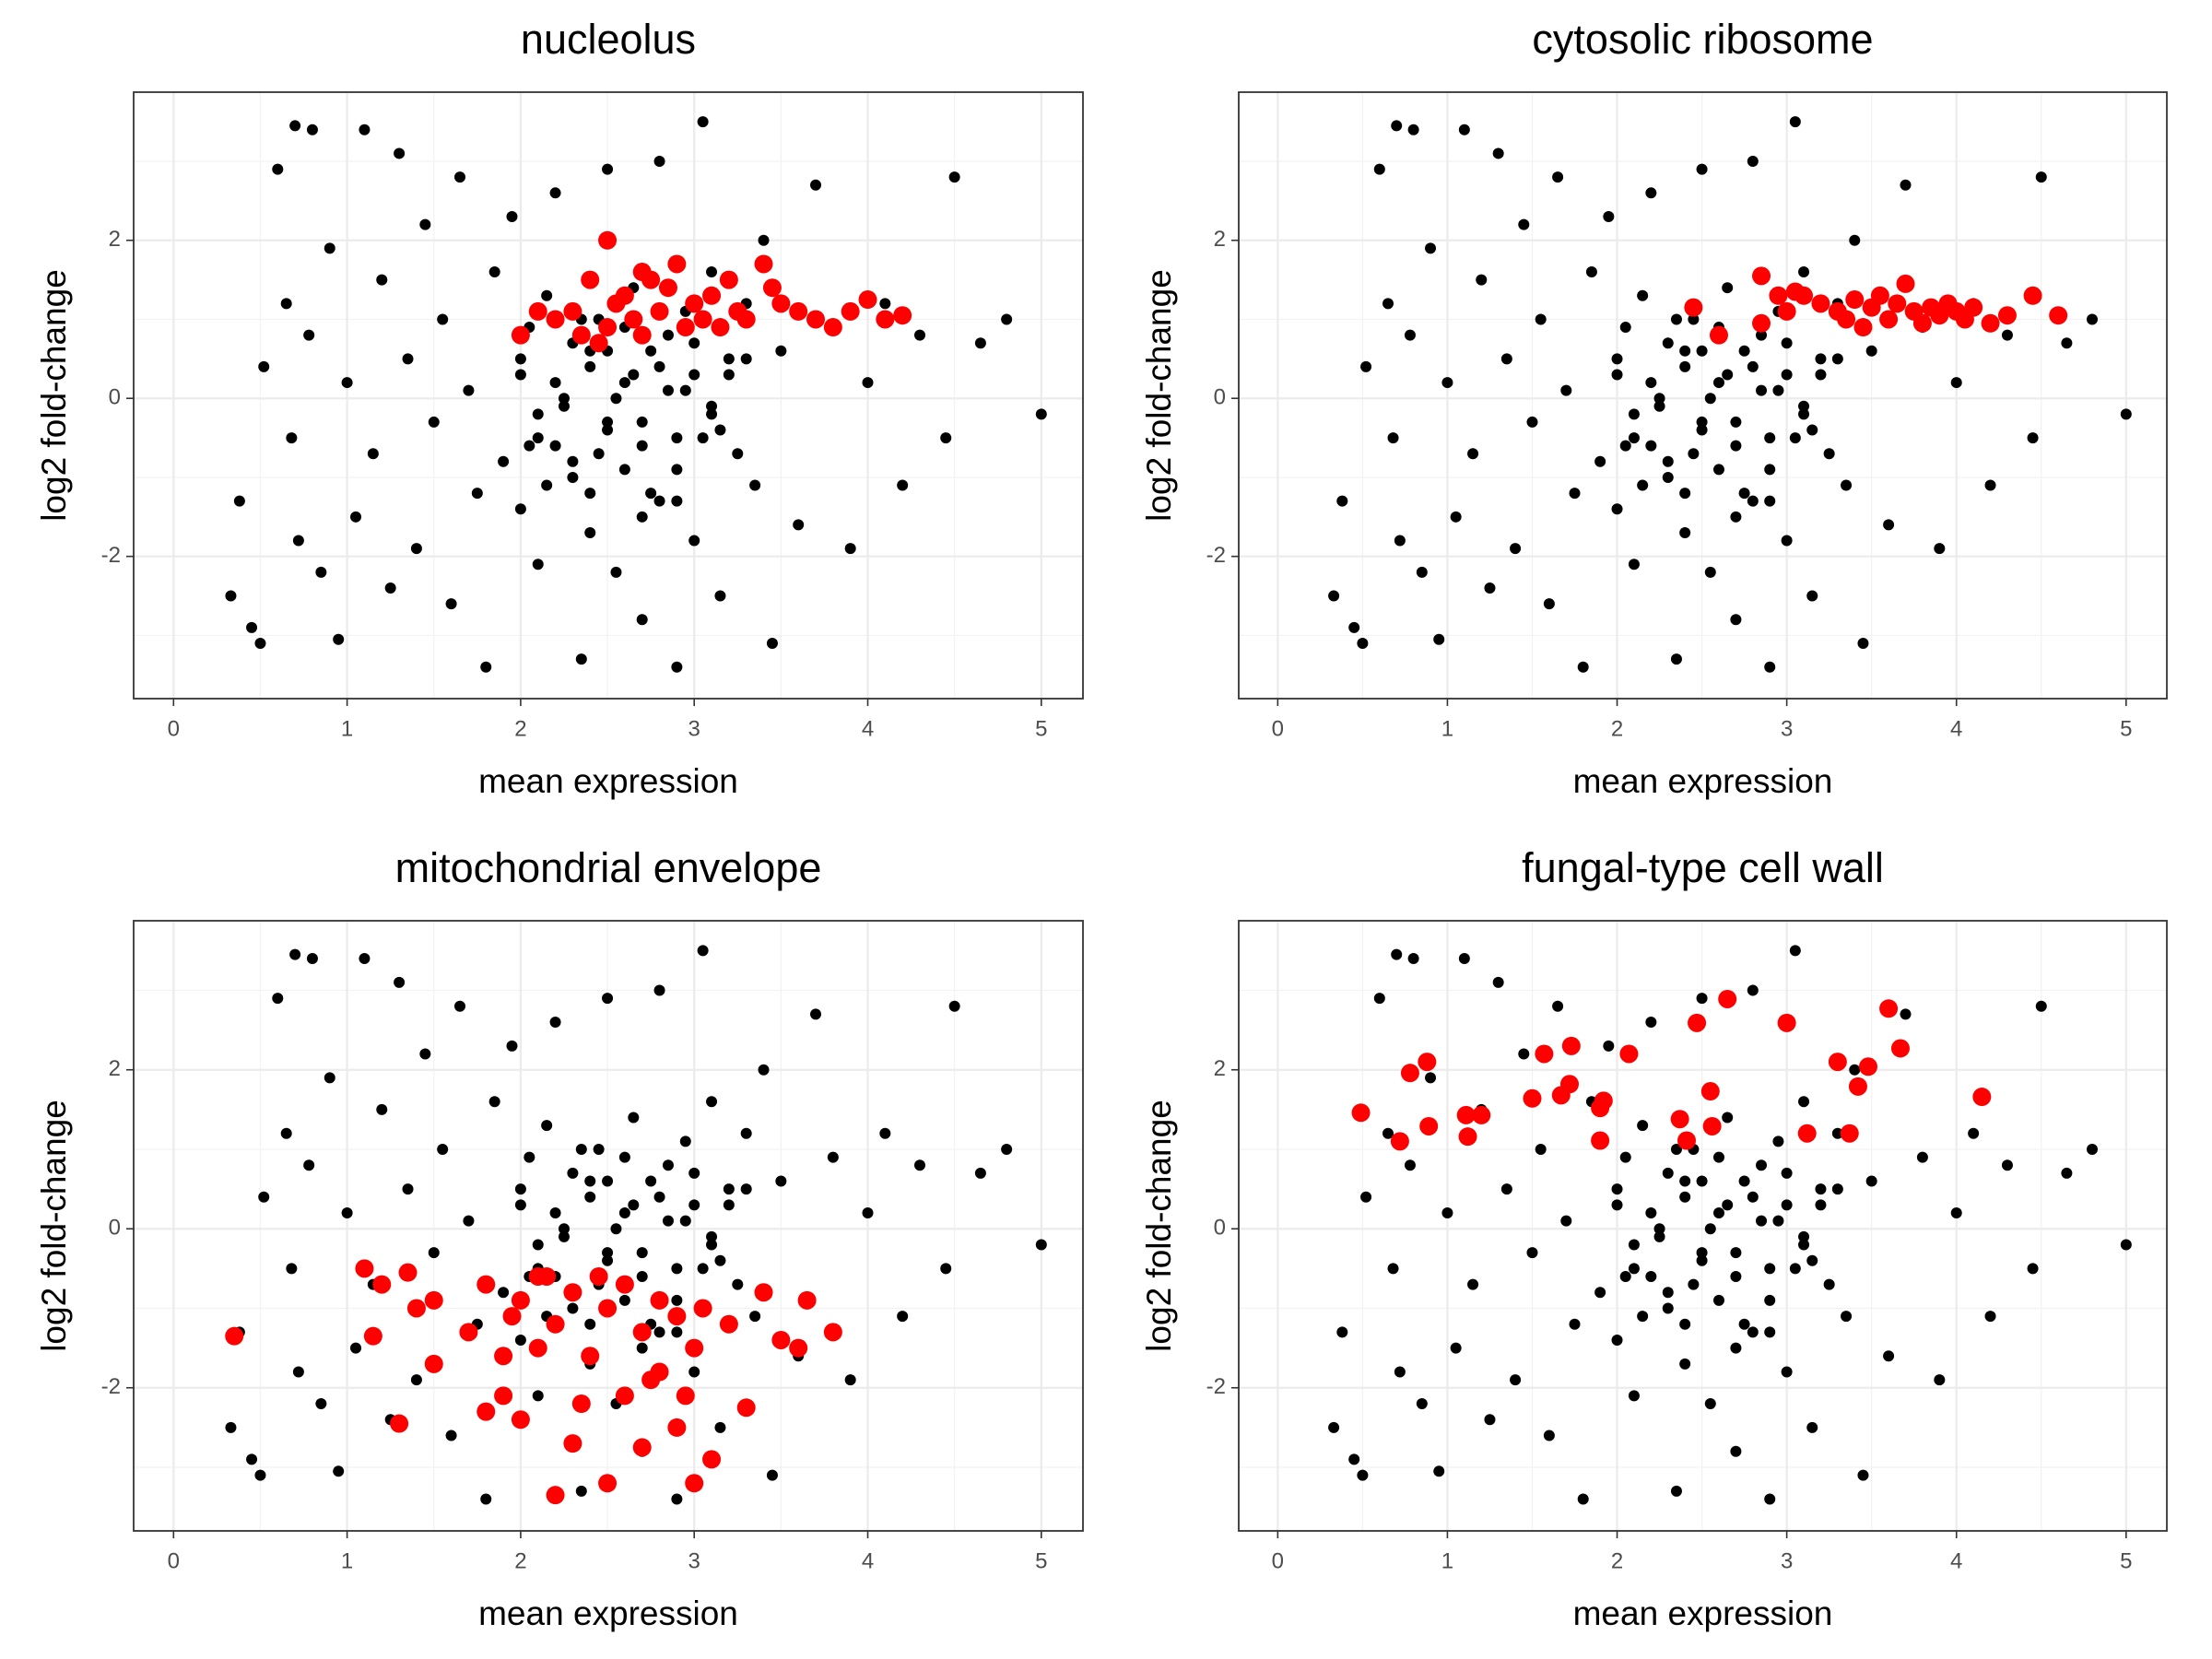 The image size is (2212, 1659). What do you see at coordinates (1041, 1560) in the screenshot?
I see `x-tick-label: 5` at bounding box center [1041, 1560].